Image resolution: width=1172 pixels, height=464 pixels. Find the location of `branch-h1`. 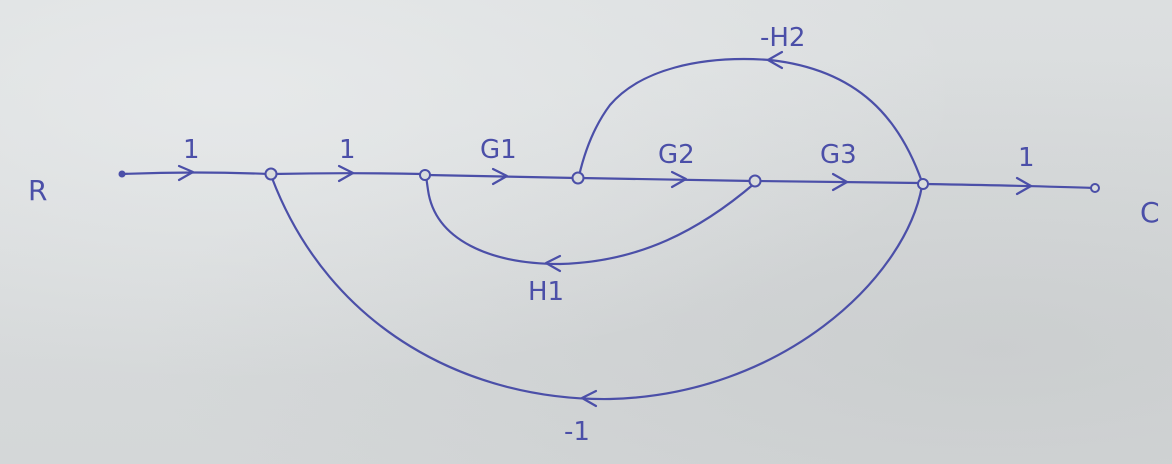

branch-h1 is located at coordinates (590, 220).